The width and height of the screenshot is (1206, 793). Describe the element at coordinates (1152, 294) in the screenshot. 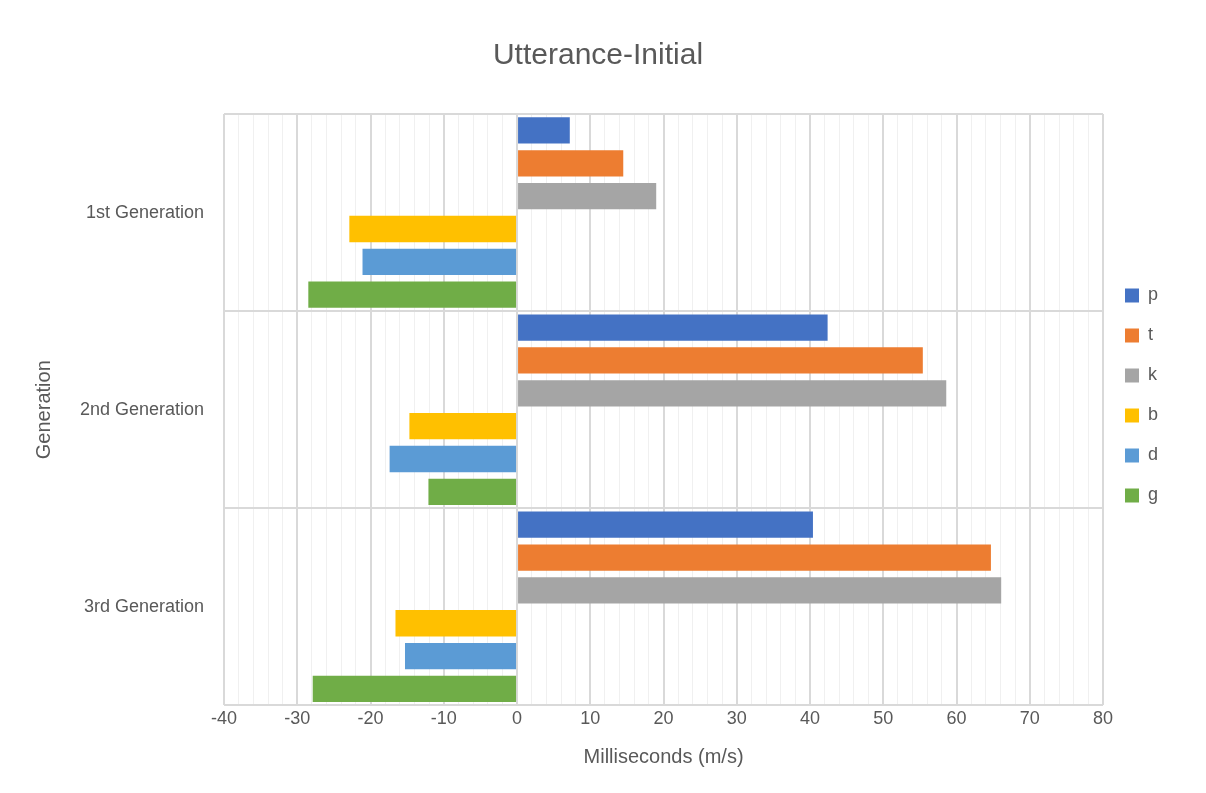

I see `legend-label: p` at that location.